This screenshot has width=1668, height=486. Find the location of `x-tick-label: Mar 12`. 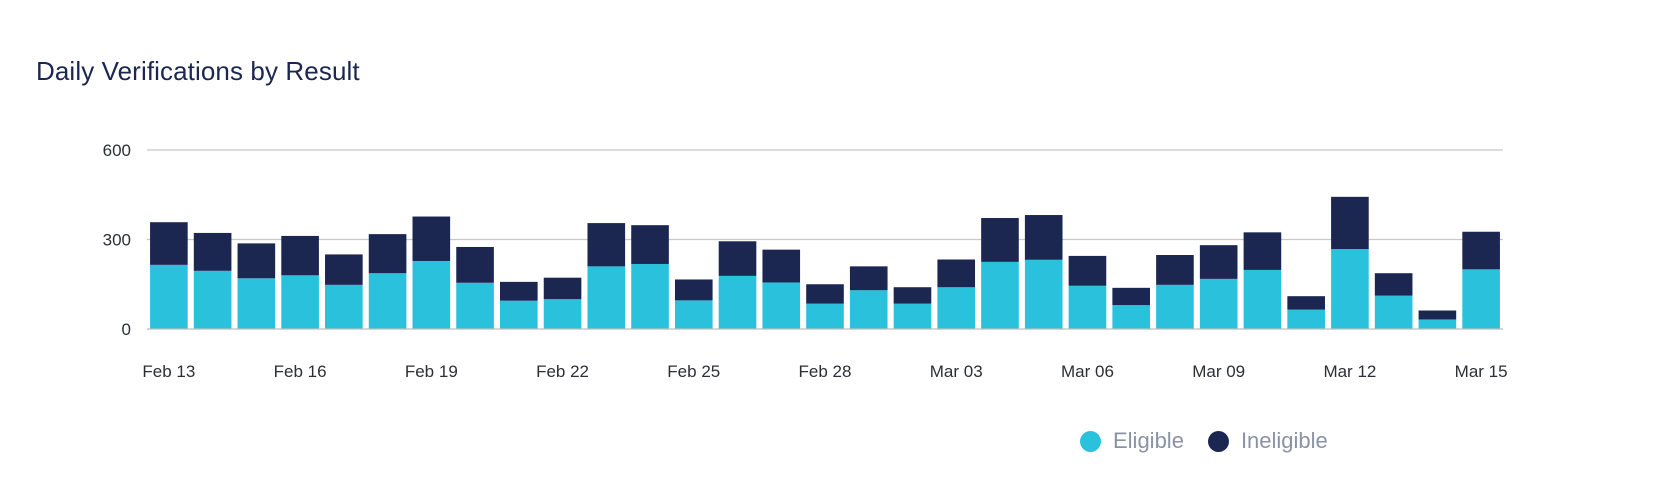

x-tick-label: Mar 12 is located at coordinates (1349, 371).